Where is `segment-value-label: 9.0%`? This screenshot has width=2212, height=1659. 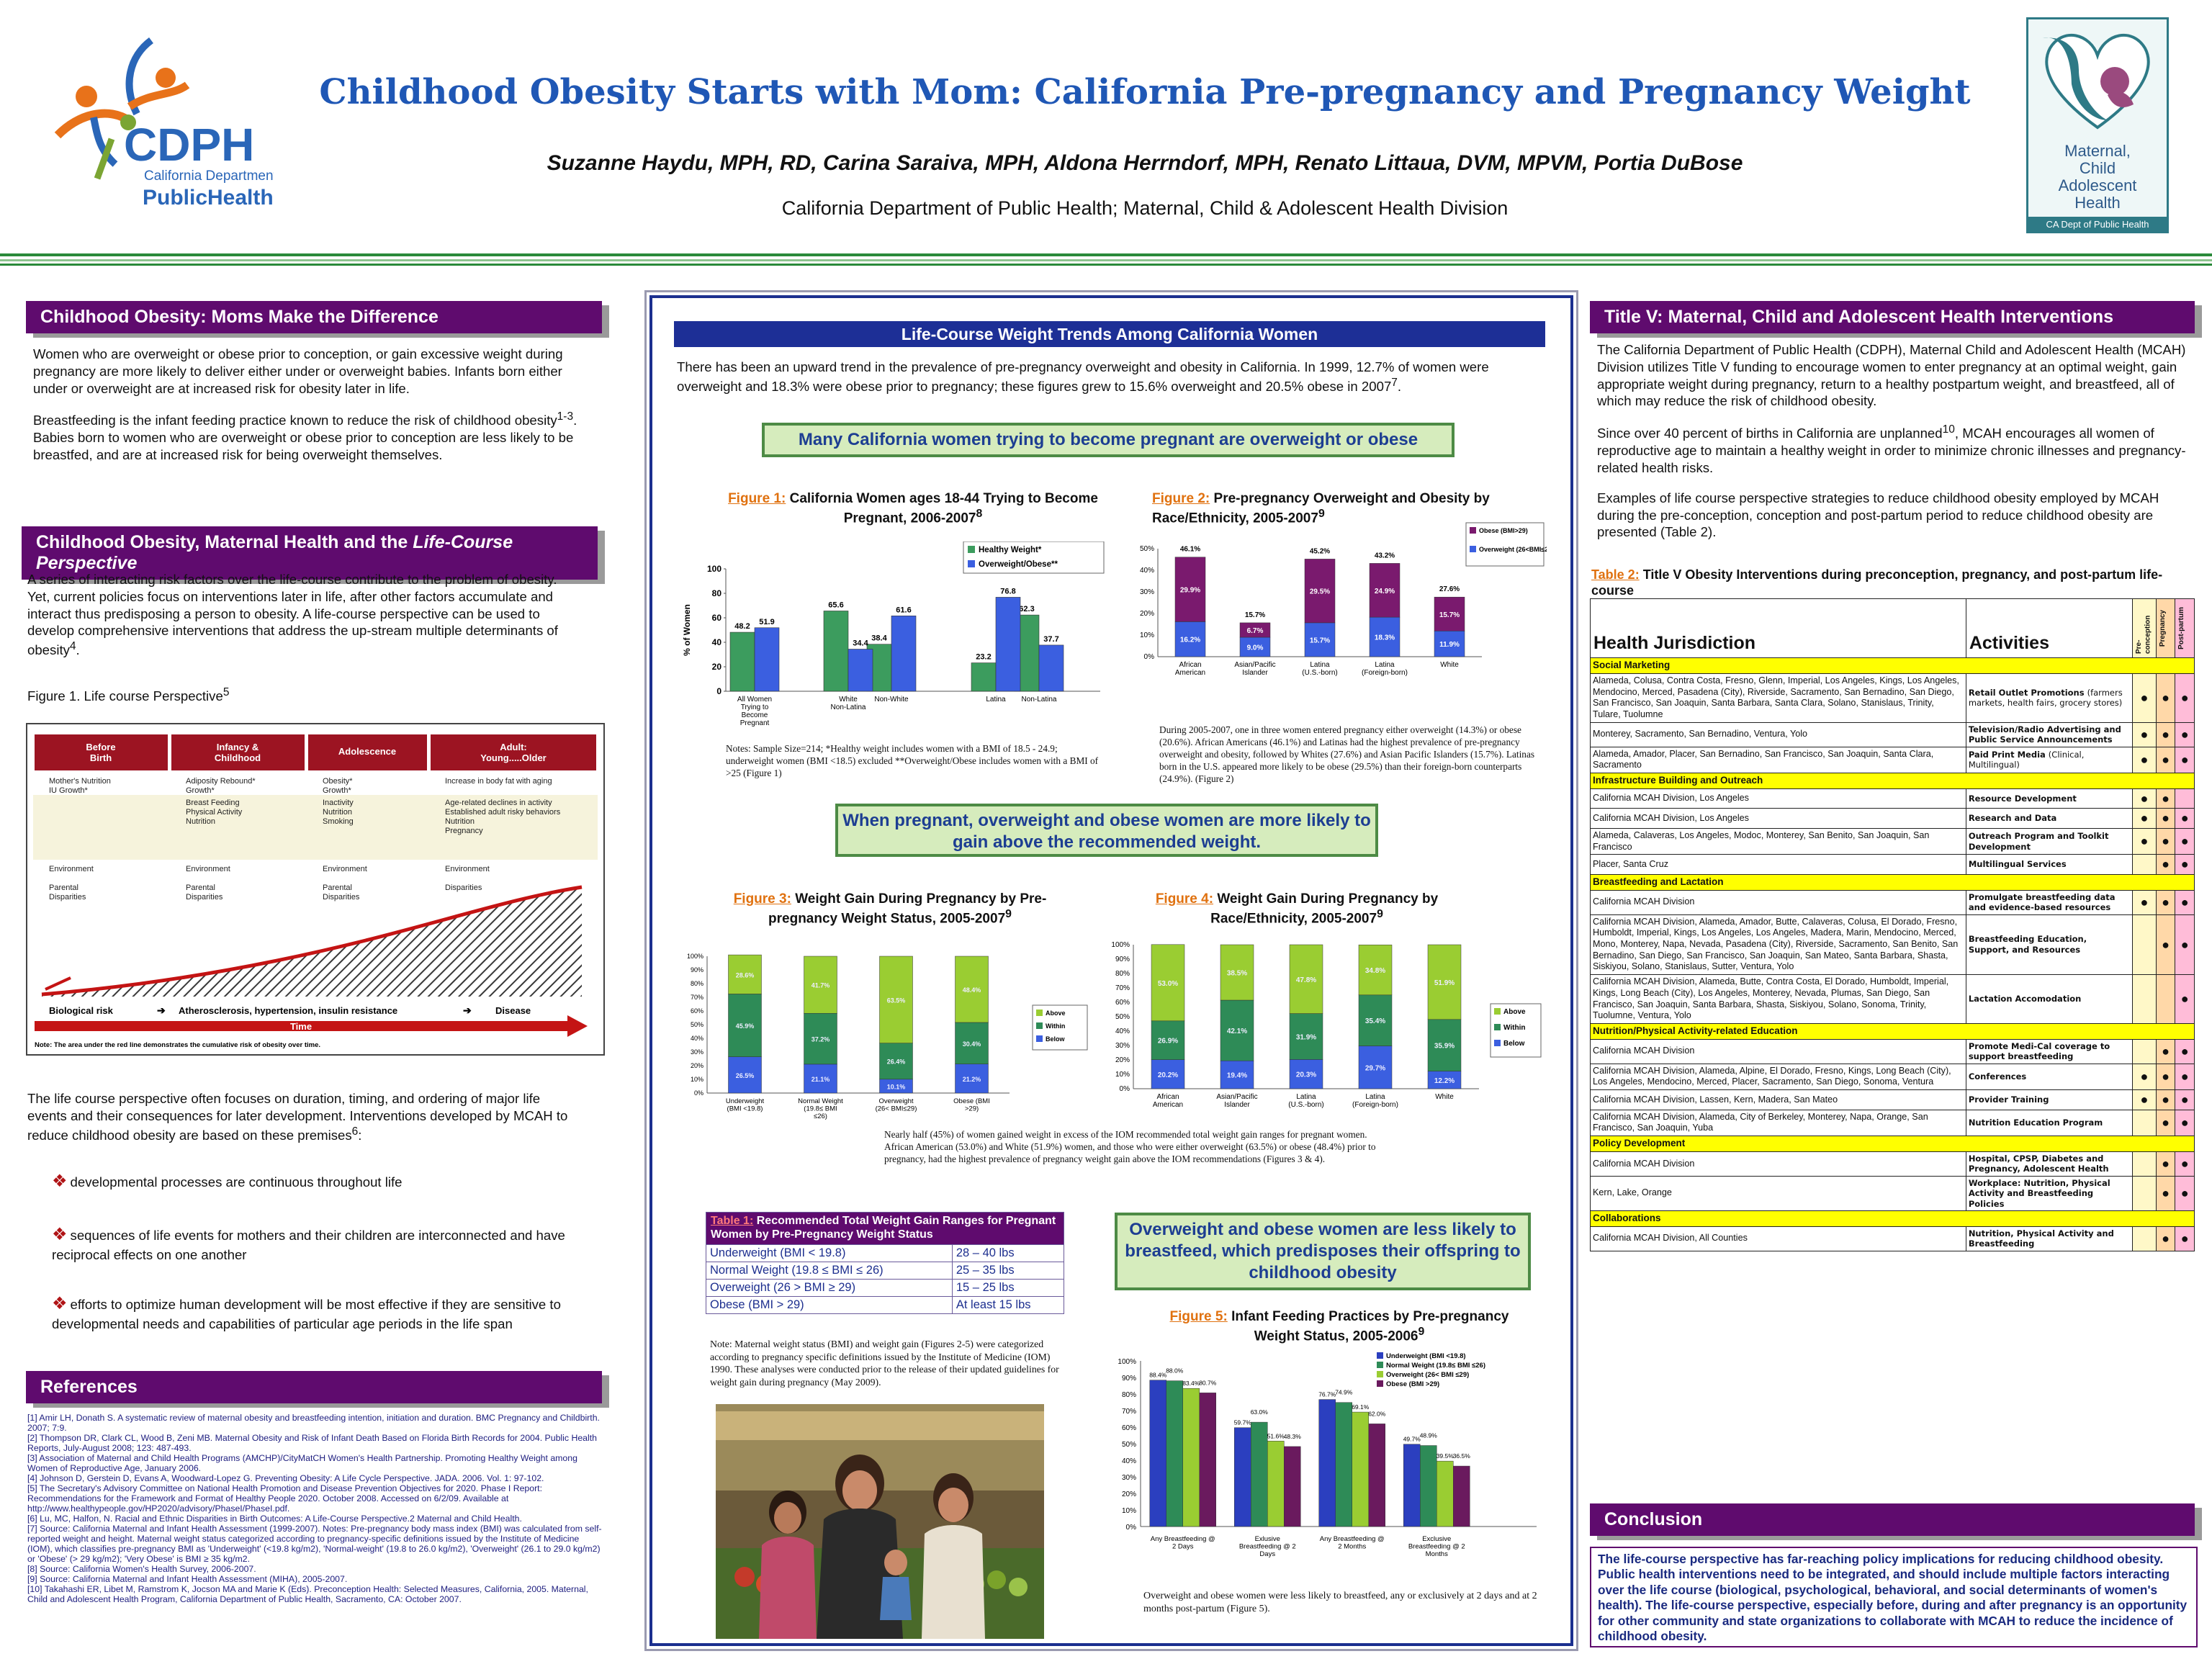 segment-value-label: 9.0% is located at coordinates (1255, 648).